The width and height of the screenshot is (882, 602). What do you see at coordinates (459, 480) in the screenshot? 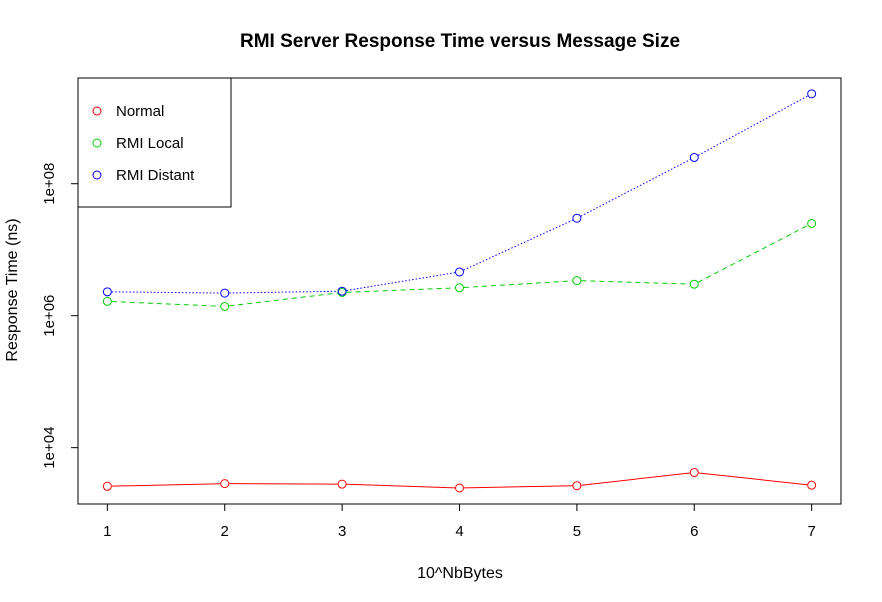
I see `series-normal` at bounding box center [459, 480].